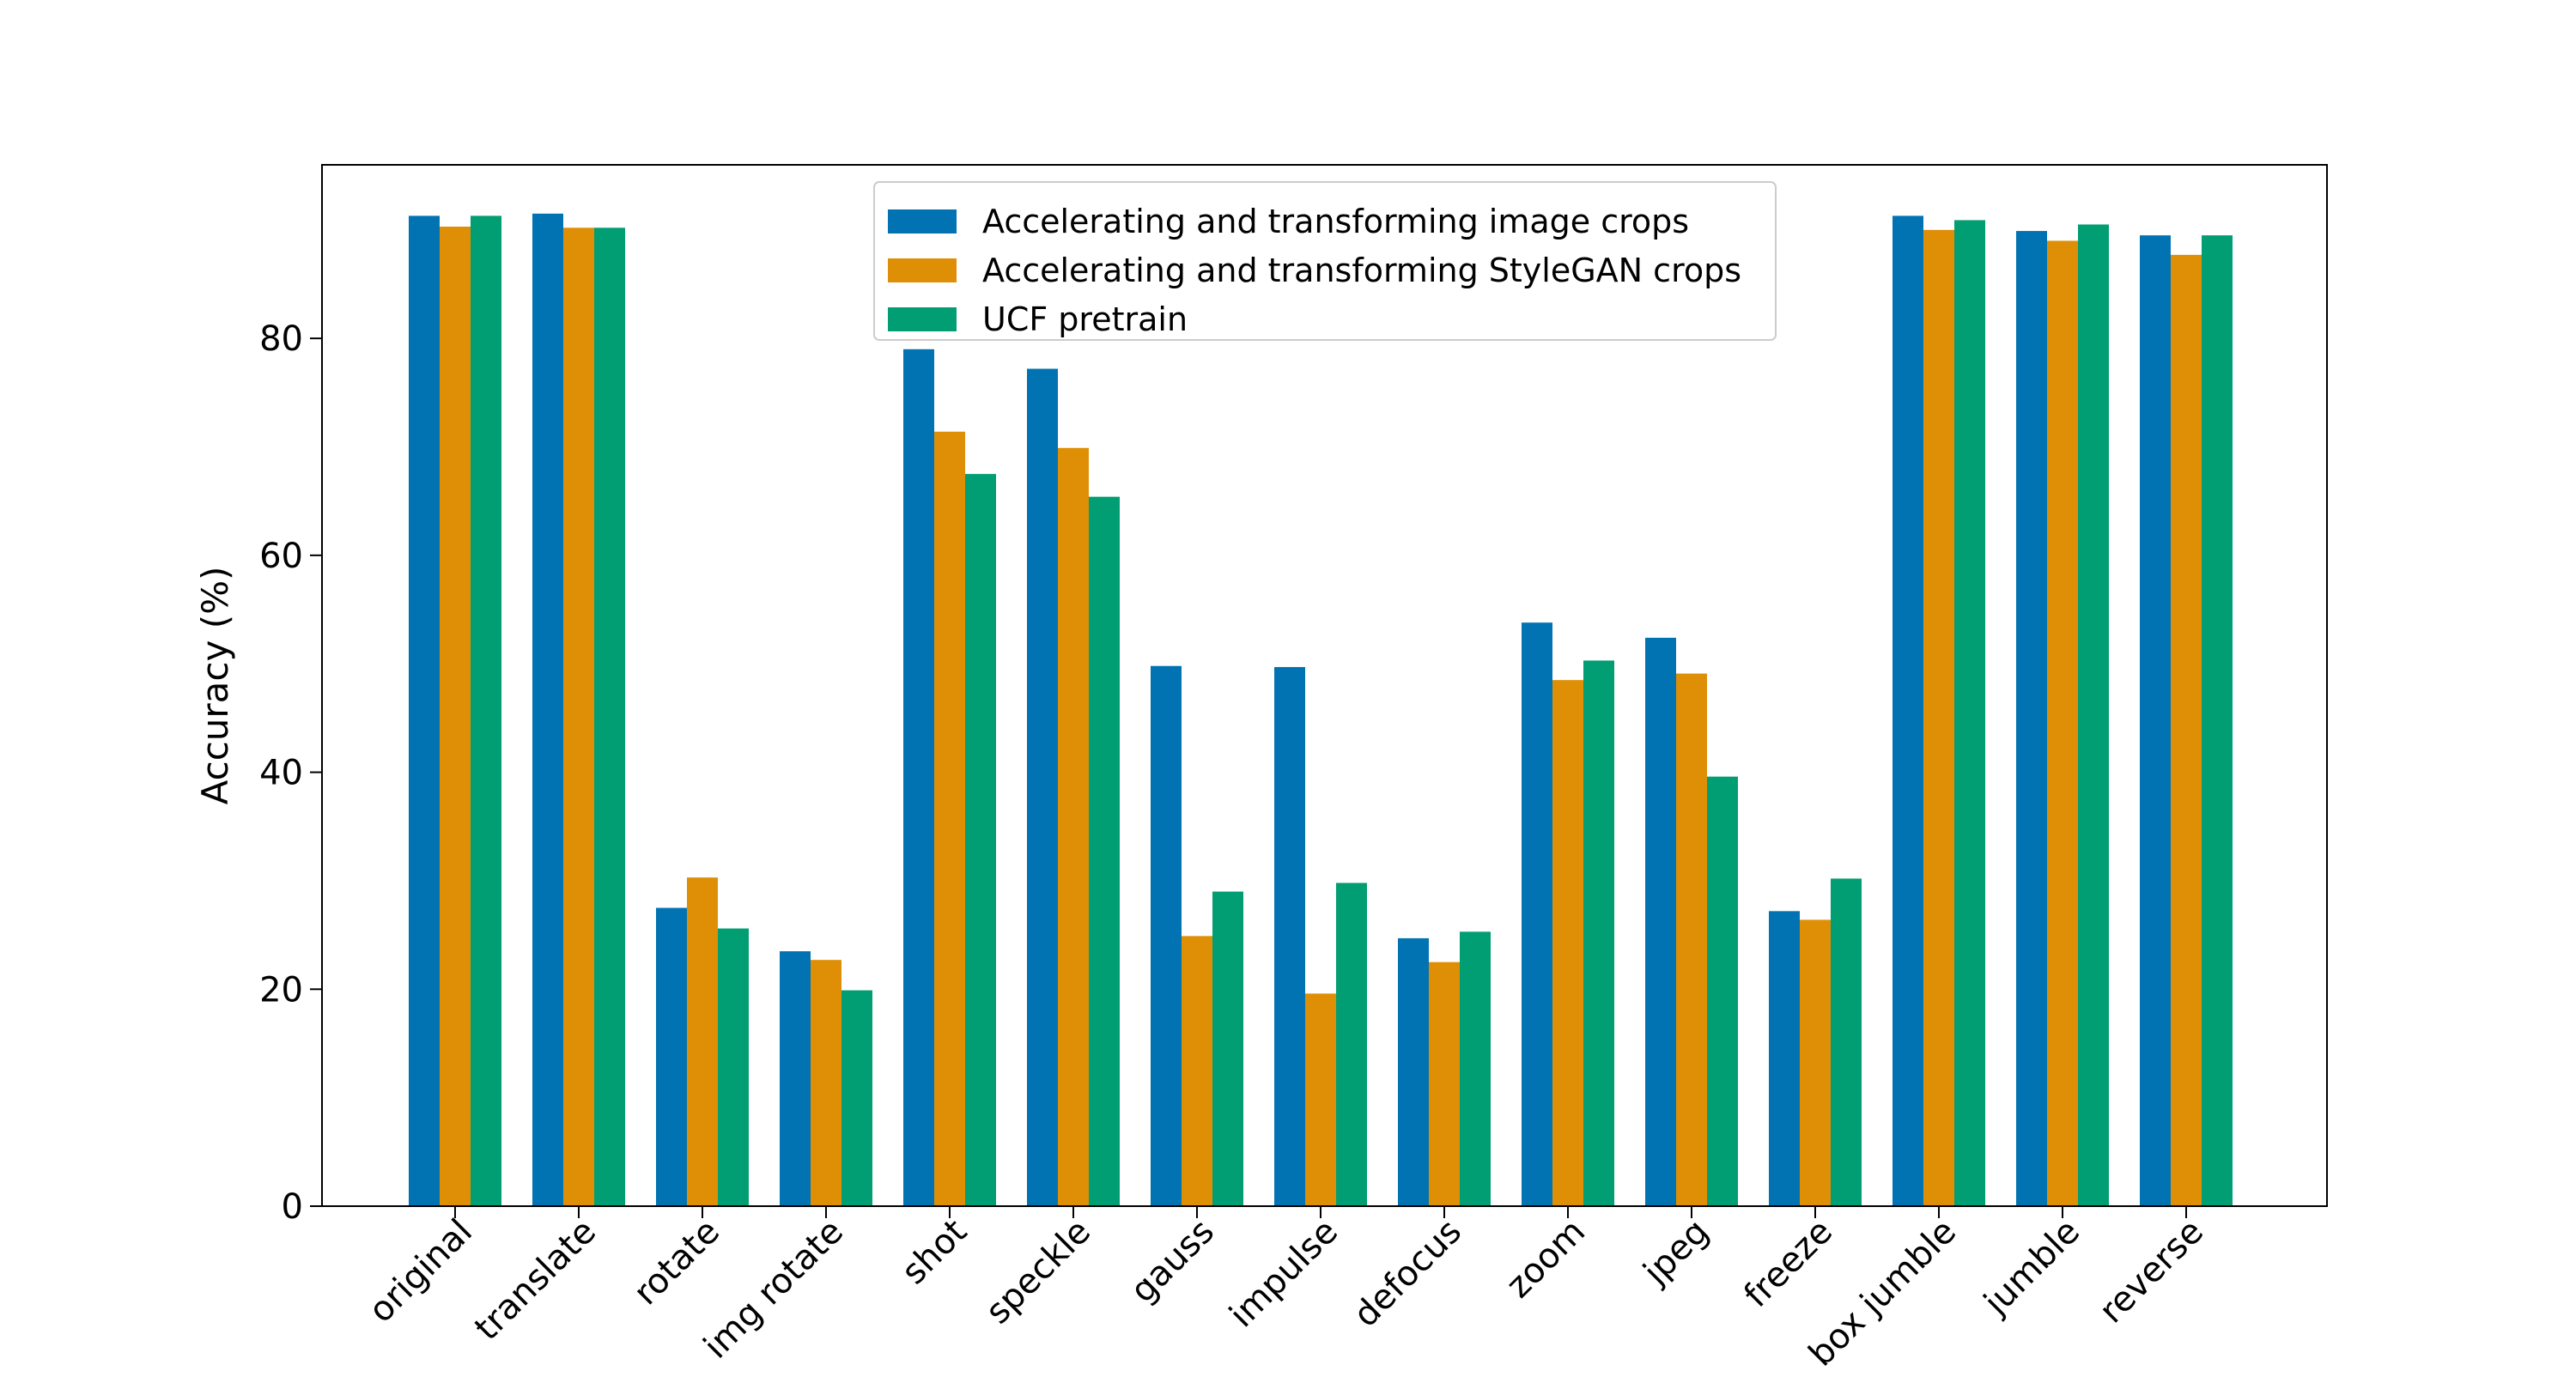 Image resolution: width=2576 pixels, height=1377 pixels. Describe the element at coordinates (733, 1067) in the screenshot. I see `bar-3-rotate` at that location.